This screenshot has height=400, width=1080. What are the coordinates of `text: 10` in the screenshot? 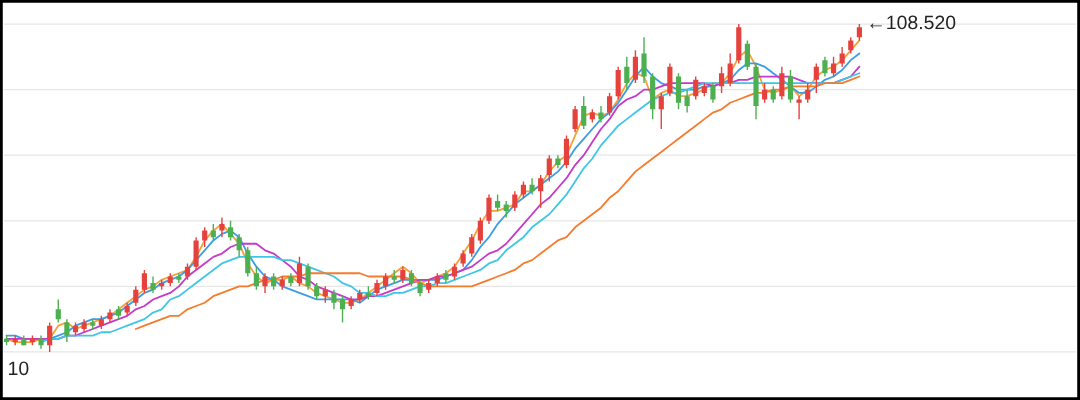 It's located at (19, 368).